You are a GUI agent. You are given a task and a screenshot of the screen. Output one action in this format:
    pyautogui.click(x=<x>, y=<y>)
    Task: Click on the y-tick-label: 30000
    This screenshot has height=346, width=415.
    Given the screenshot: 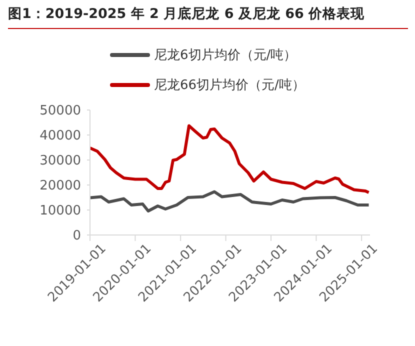 What is the action you would take?
    pyautogui.click(x=60, y=161)
    